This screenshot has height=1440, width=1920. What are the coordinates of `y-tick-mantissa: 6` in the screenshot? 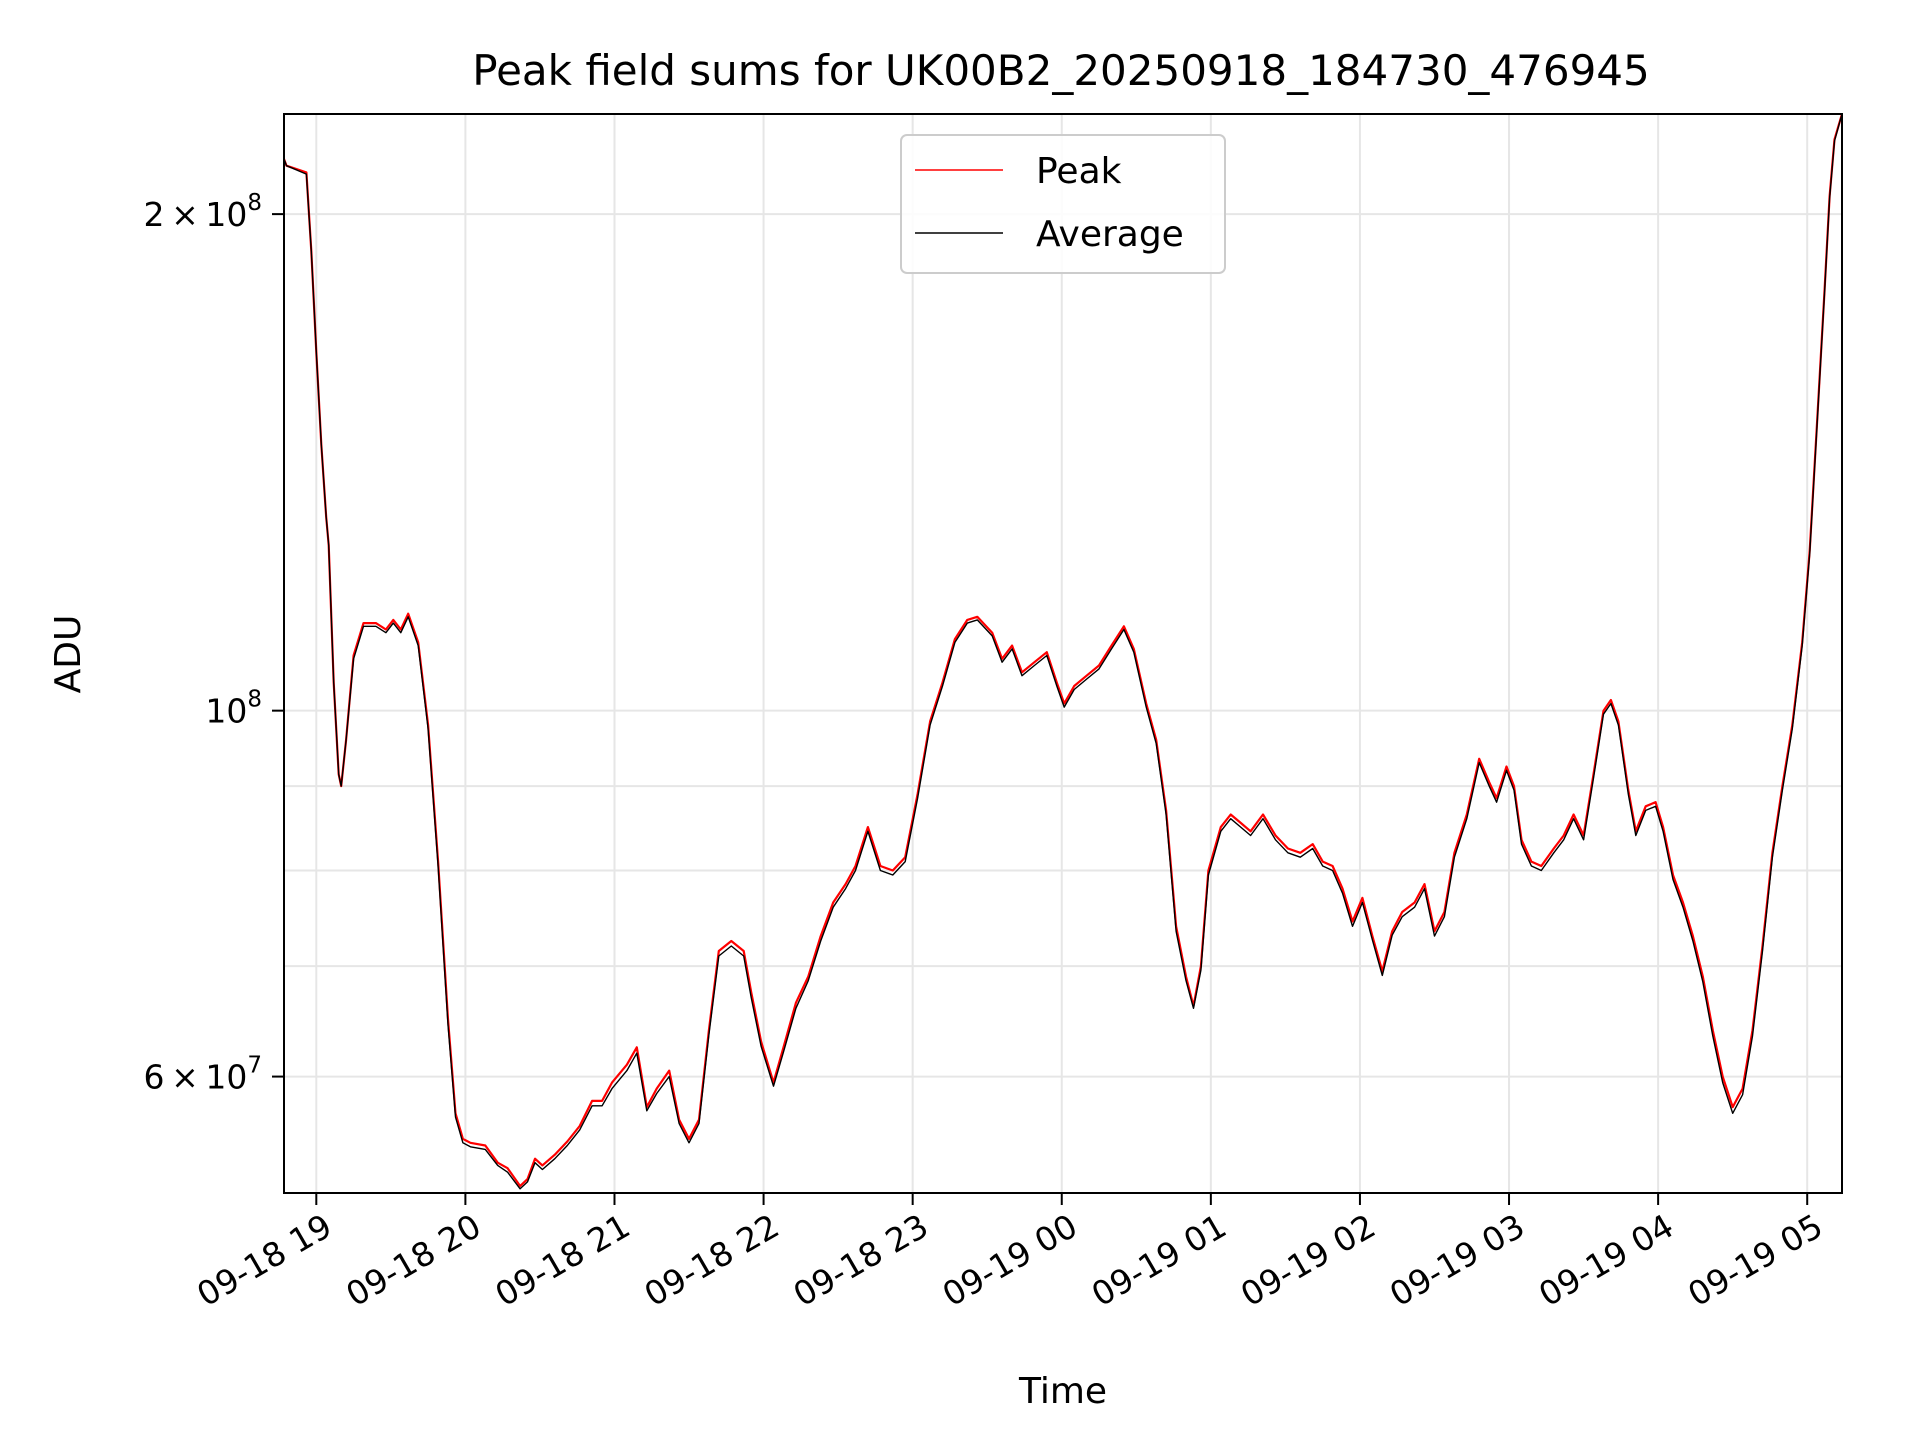 It's located at (154, 1077).